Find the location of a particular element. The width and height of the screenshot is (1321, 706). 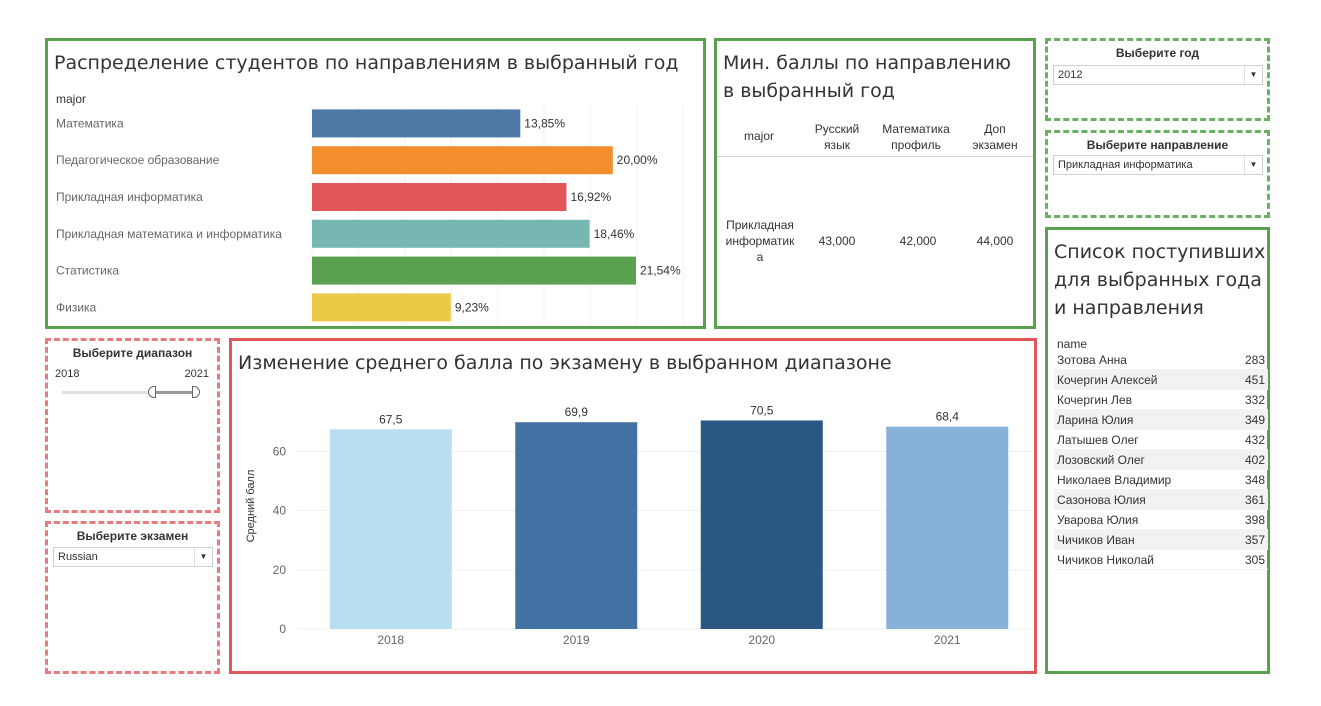

student-name: Сазонова Юлия is located at coordinates (1101, 500).